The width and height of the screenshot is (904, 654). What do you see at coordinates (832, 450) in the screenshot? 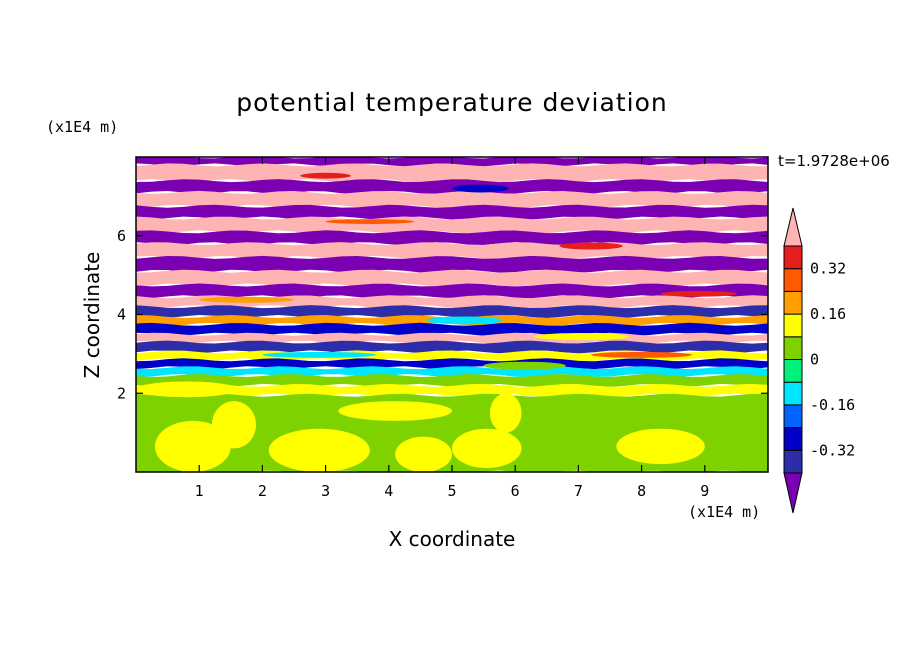
I see `colorbar-tick-label: -0.32` at bounding box center [832, 450].